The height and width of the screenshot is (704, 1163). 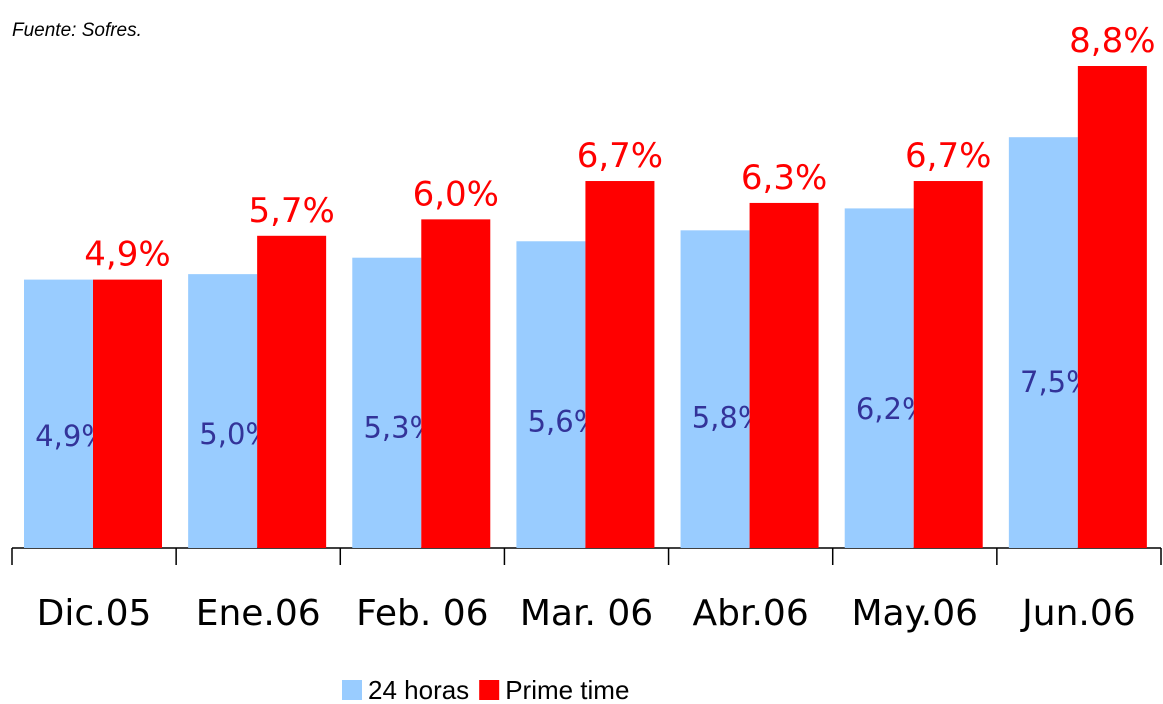 I want to click on x-tick-label: Dic.05, so click(x=94, y=613).